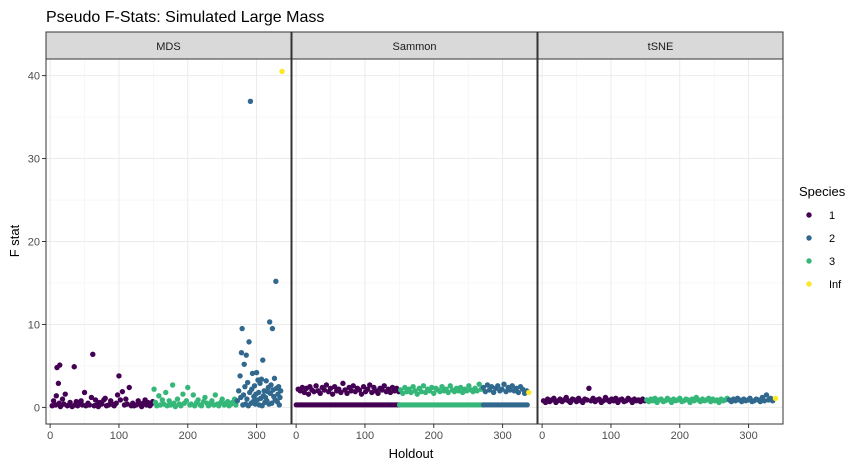 The height and width of the screenshot is (468, 867). Describe the element at coordinates (820, 262) in the screenshot. I see `legend-item-3: 3` at that location.